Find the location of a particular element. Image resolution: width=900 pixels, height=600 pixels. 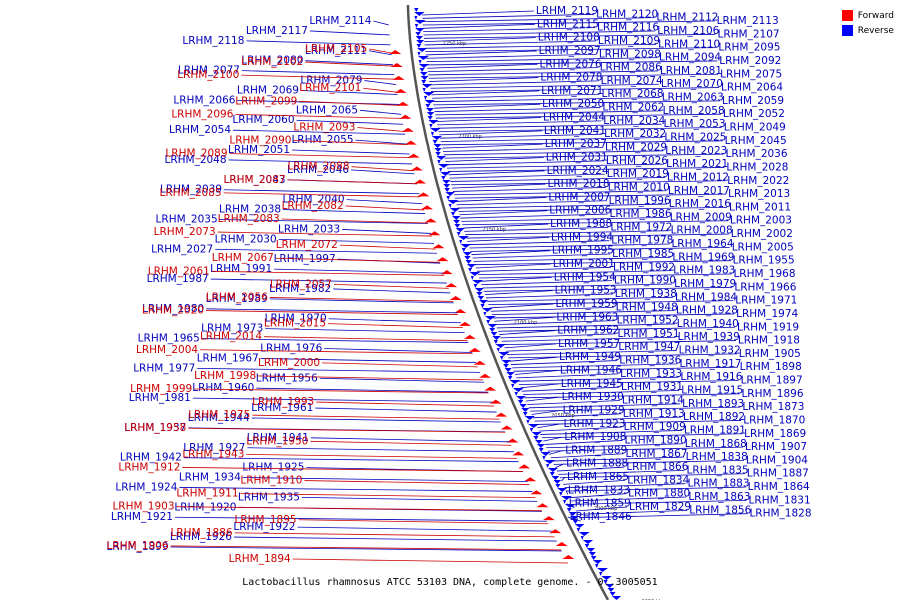

gene-label: LRHM_1889 is located at coordinates (596, 450).